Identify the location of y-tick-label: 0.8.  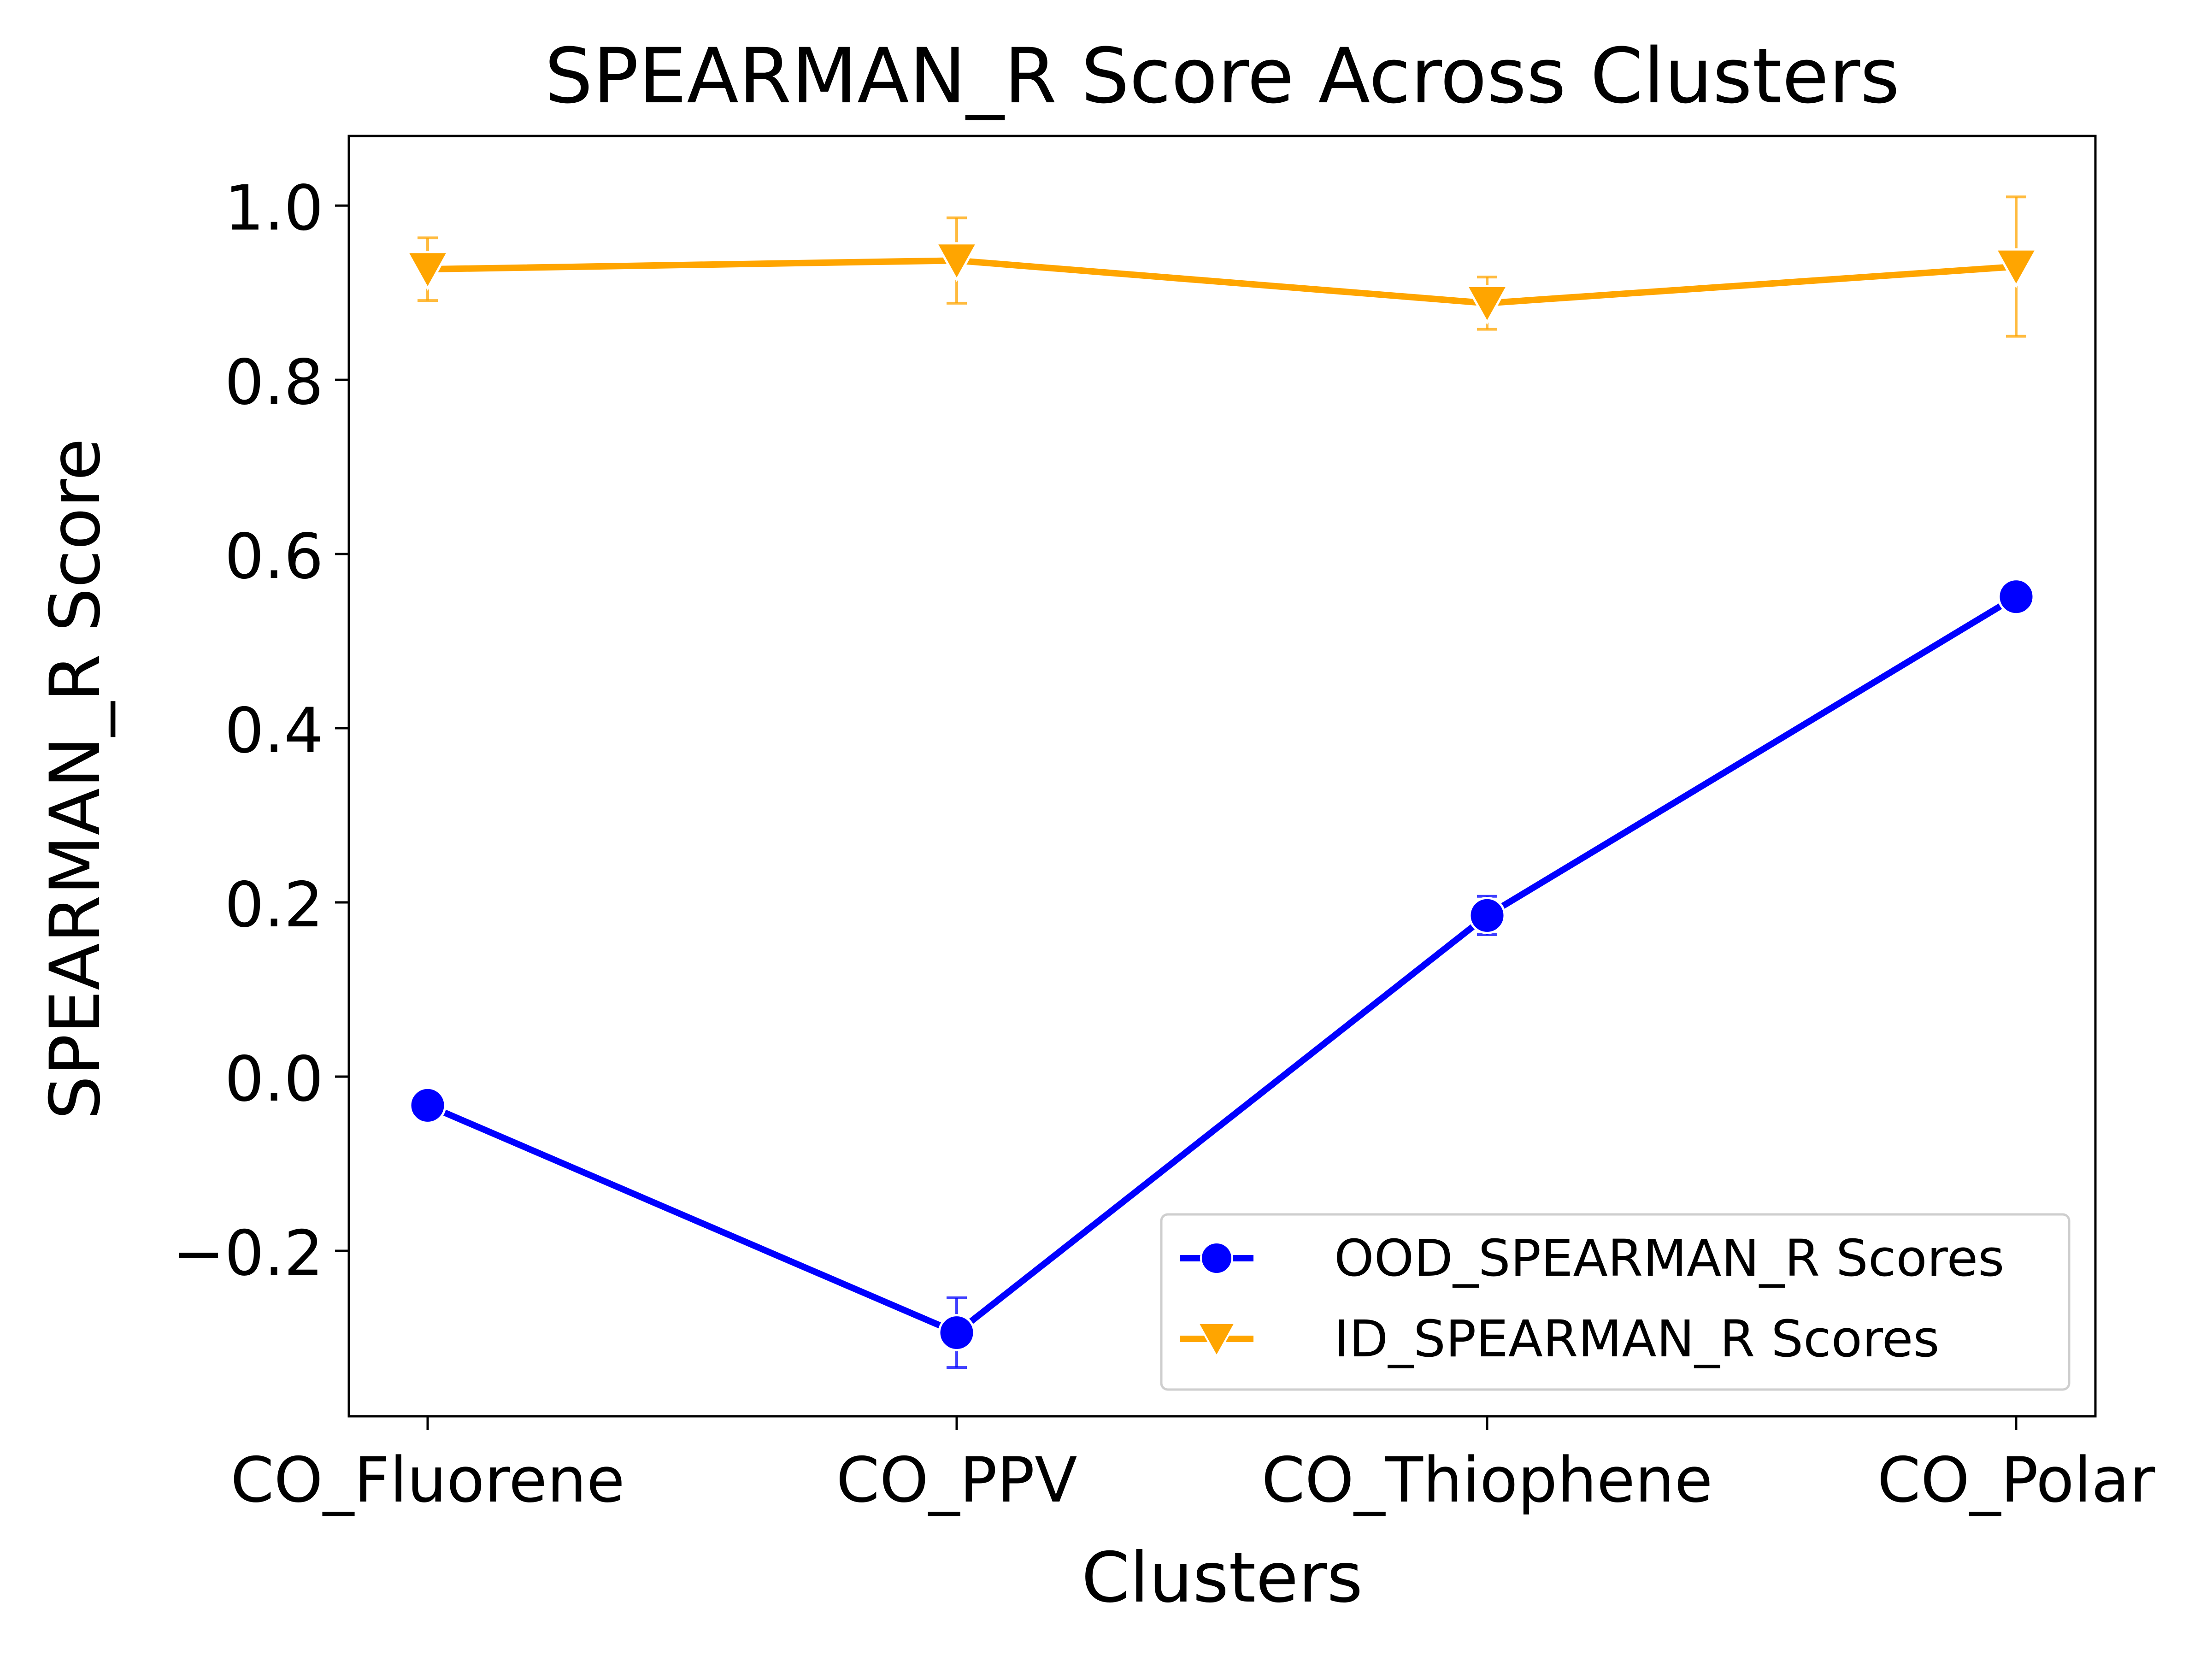
(274, 382).